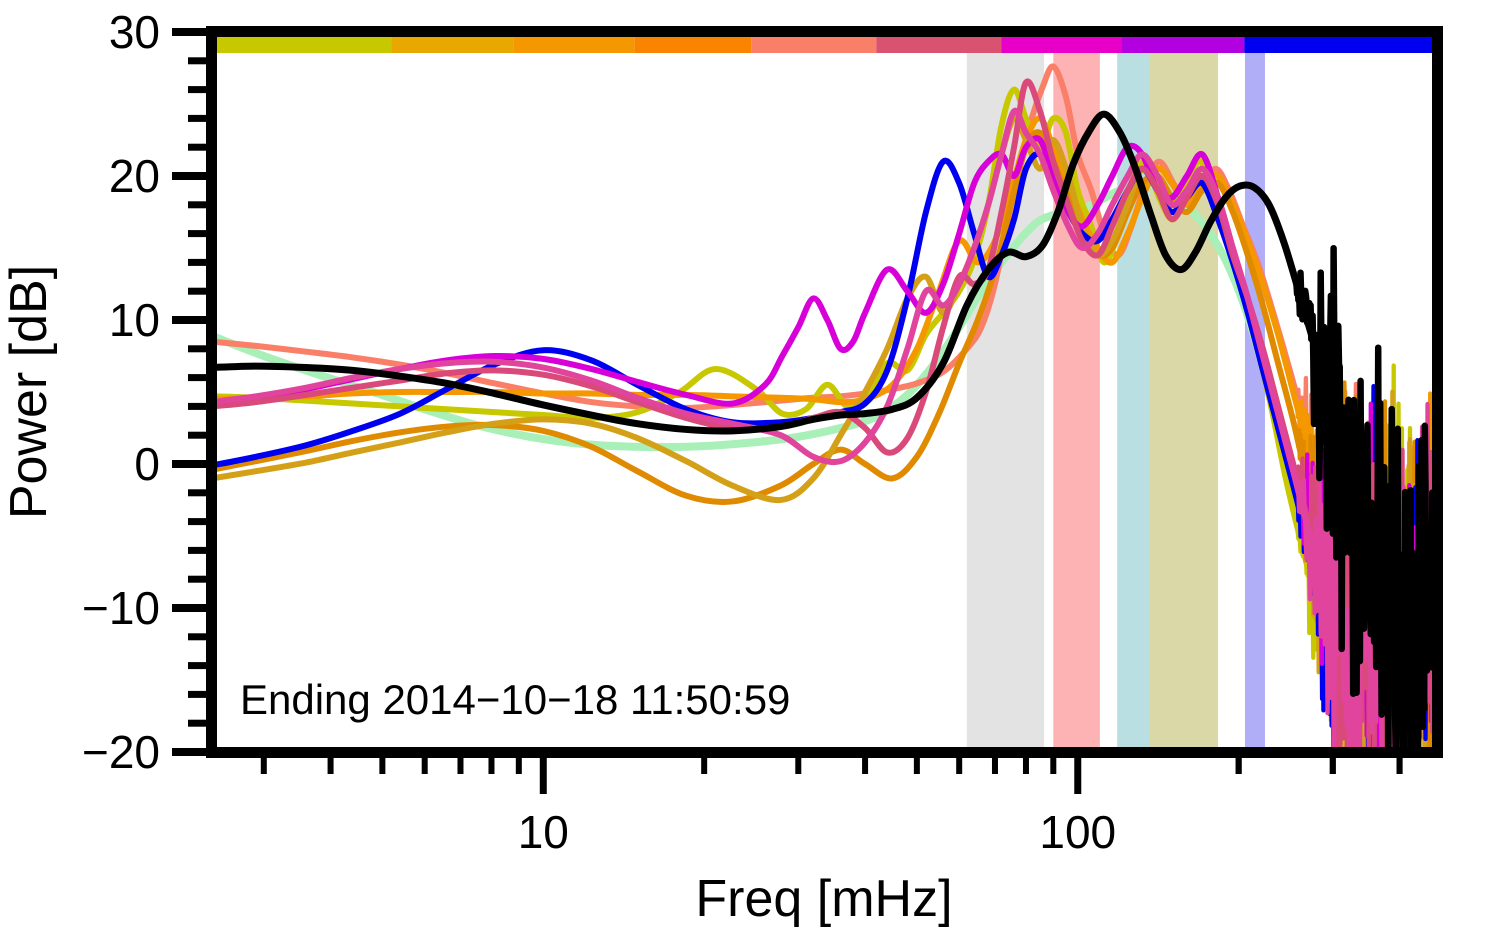  Describe the element at coordinates (134, 176) in the screenshot. I see `y-tick-label-1: 20` at that location.